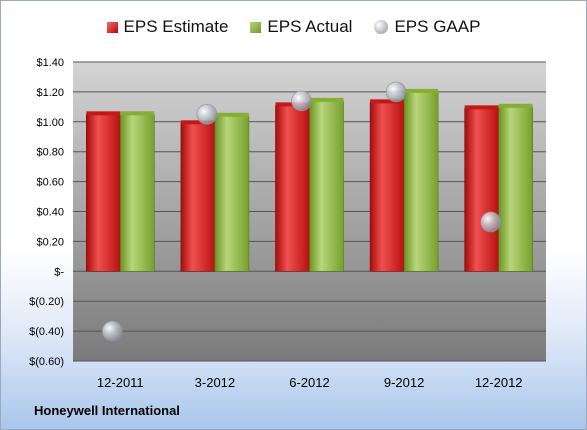  Describe the element at coordinates (215, 382) in the screenshot. I see `x-category-label: 3-2012` at that location.